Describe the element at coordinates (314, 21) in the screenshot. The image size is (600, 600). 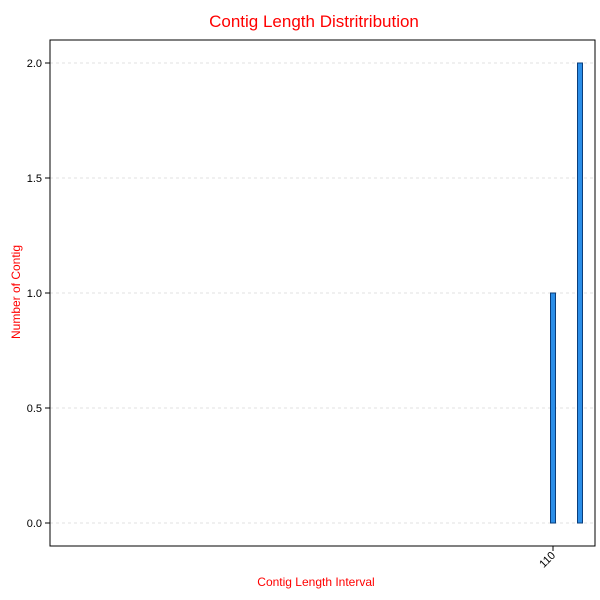
I see `chart-title: Contig Length Distritribution` at that location.